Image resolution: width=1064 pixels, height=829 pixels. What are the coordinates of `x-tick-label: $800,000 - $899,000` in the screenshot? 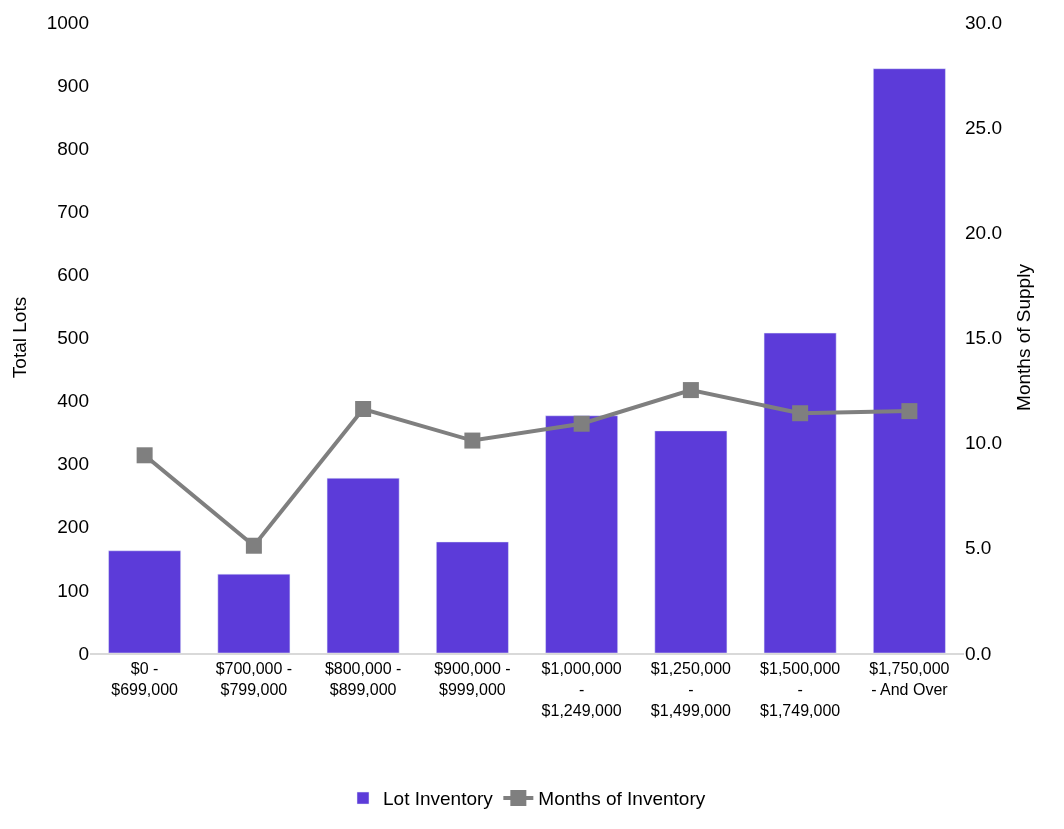 It's located at (363, 678).